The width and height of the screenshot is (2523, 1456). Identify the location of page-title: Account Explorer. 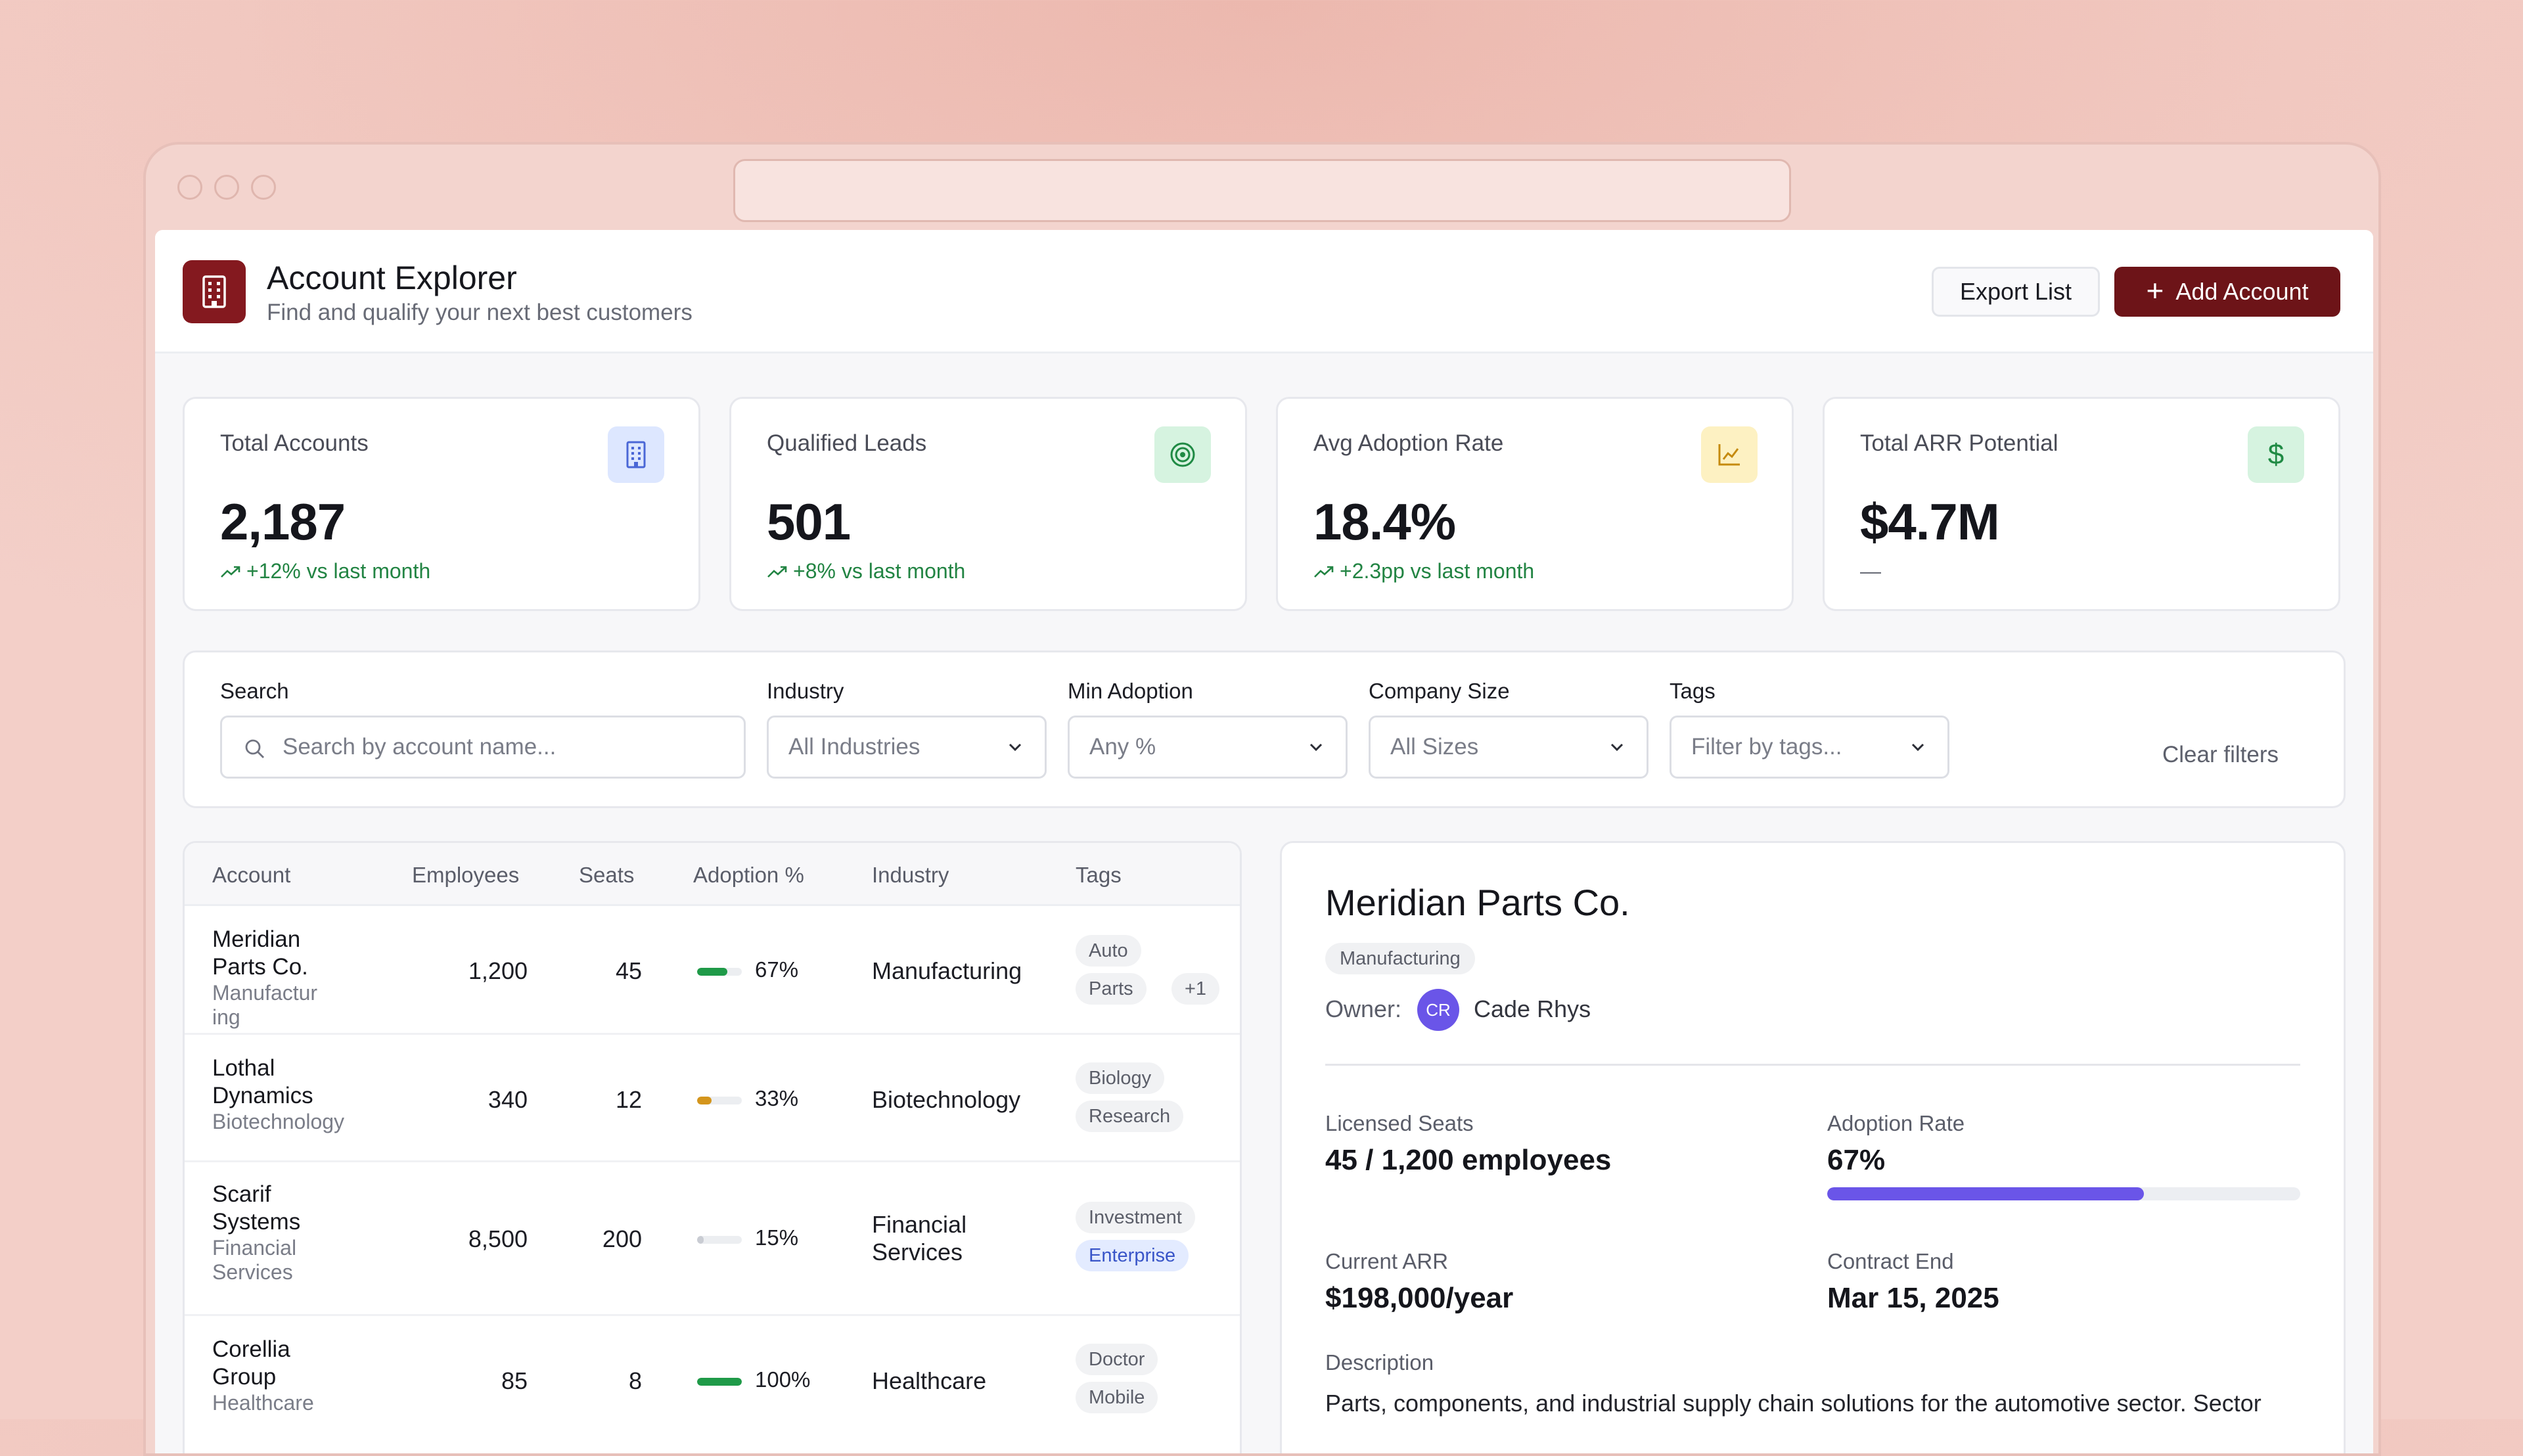
(392, 278).